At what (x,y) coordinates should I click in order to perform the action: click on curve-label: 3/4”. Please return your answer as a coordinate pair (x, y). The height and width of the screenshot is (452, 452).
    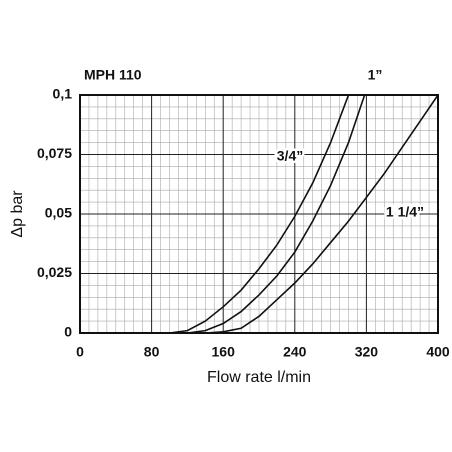
    Looking at the image, I should click on (290, 156).